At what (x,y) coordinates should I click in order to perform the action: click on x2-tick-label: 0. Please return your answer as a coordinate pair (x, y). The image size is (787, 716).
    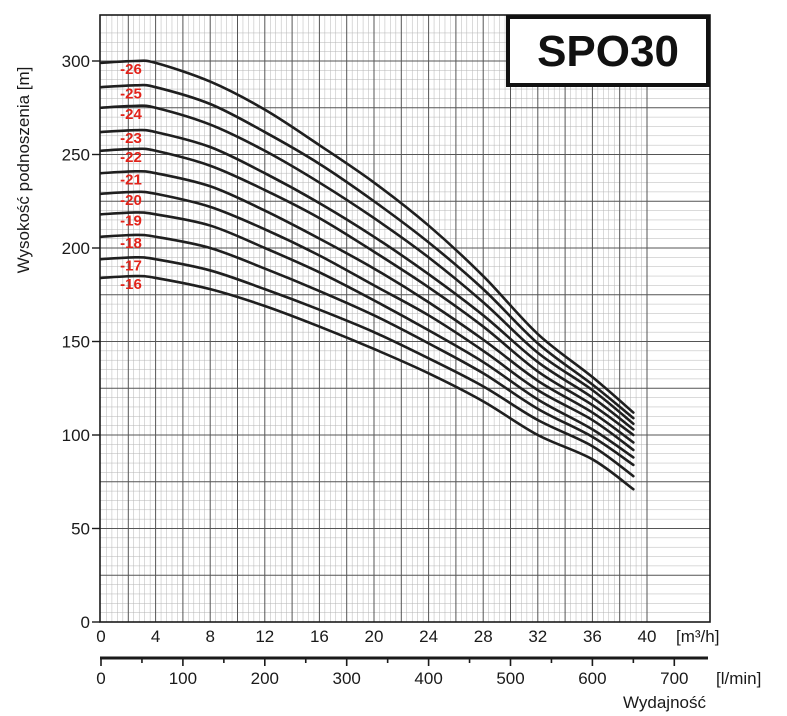
    Looking at the image, I should click on (100, 678).